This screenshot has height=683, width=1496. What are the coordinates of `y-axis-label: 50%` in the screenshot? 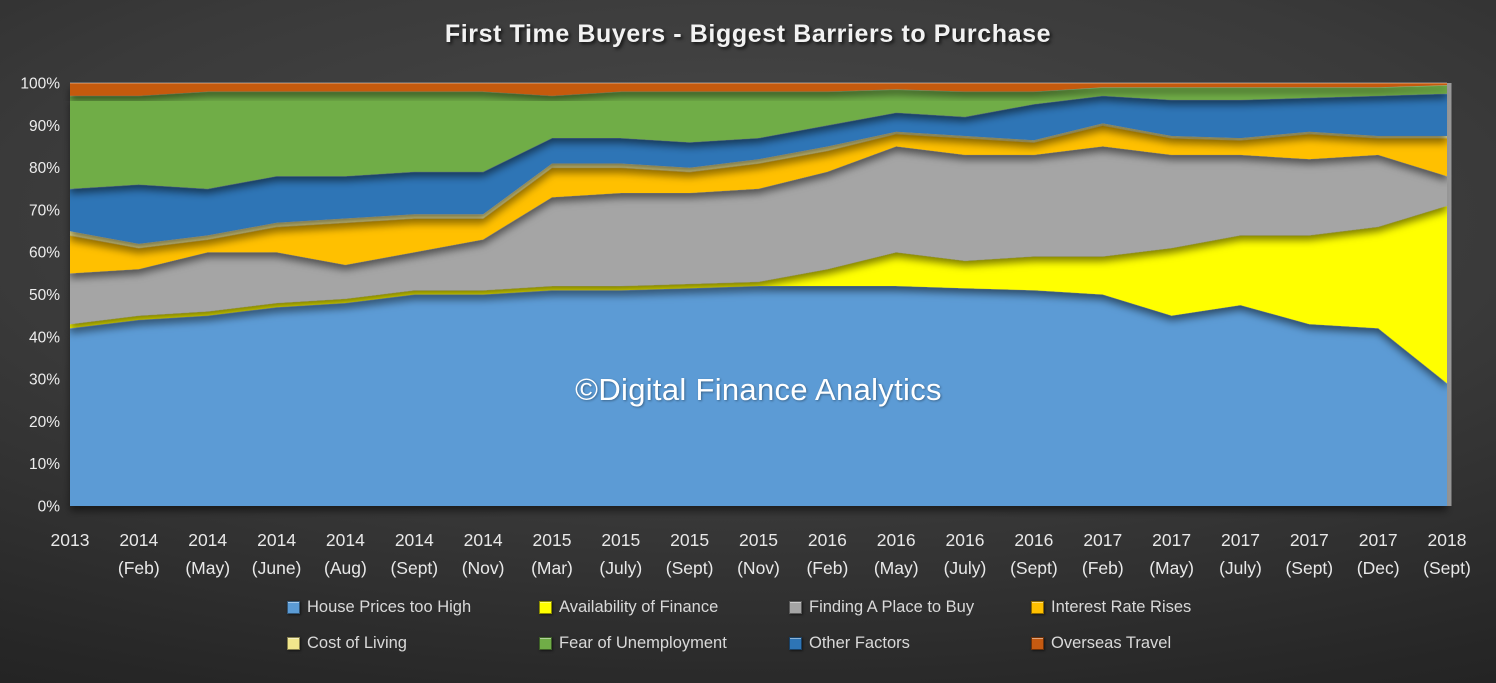 It's located at (44, 295).